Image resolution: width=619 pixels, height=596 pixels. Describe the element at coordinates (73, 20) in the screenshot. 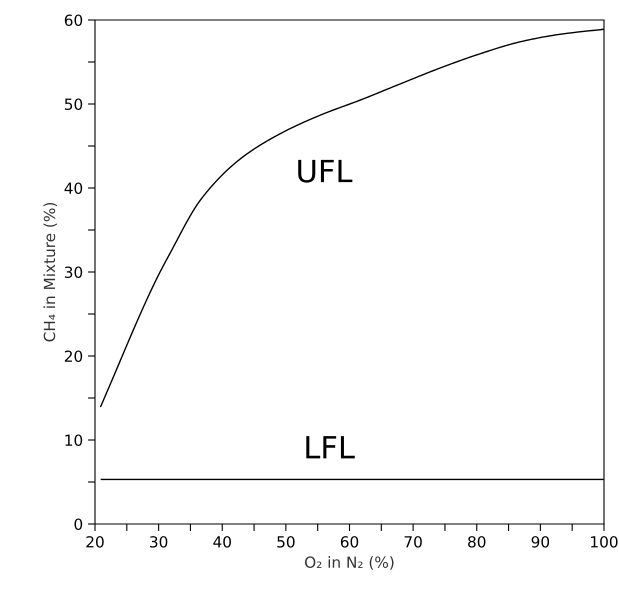

I see `y-tick-label: 60` at that location.